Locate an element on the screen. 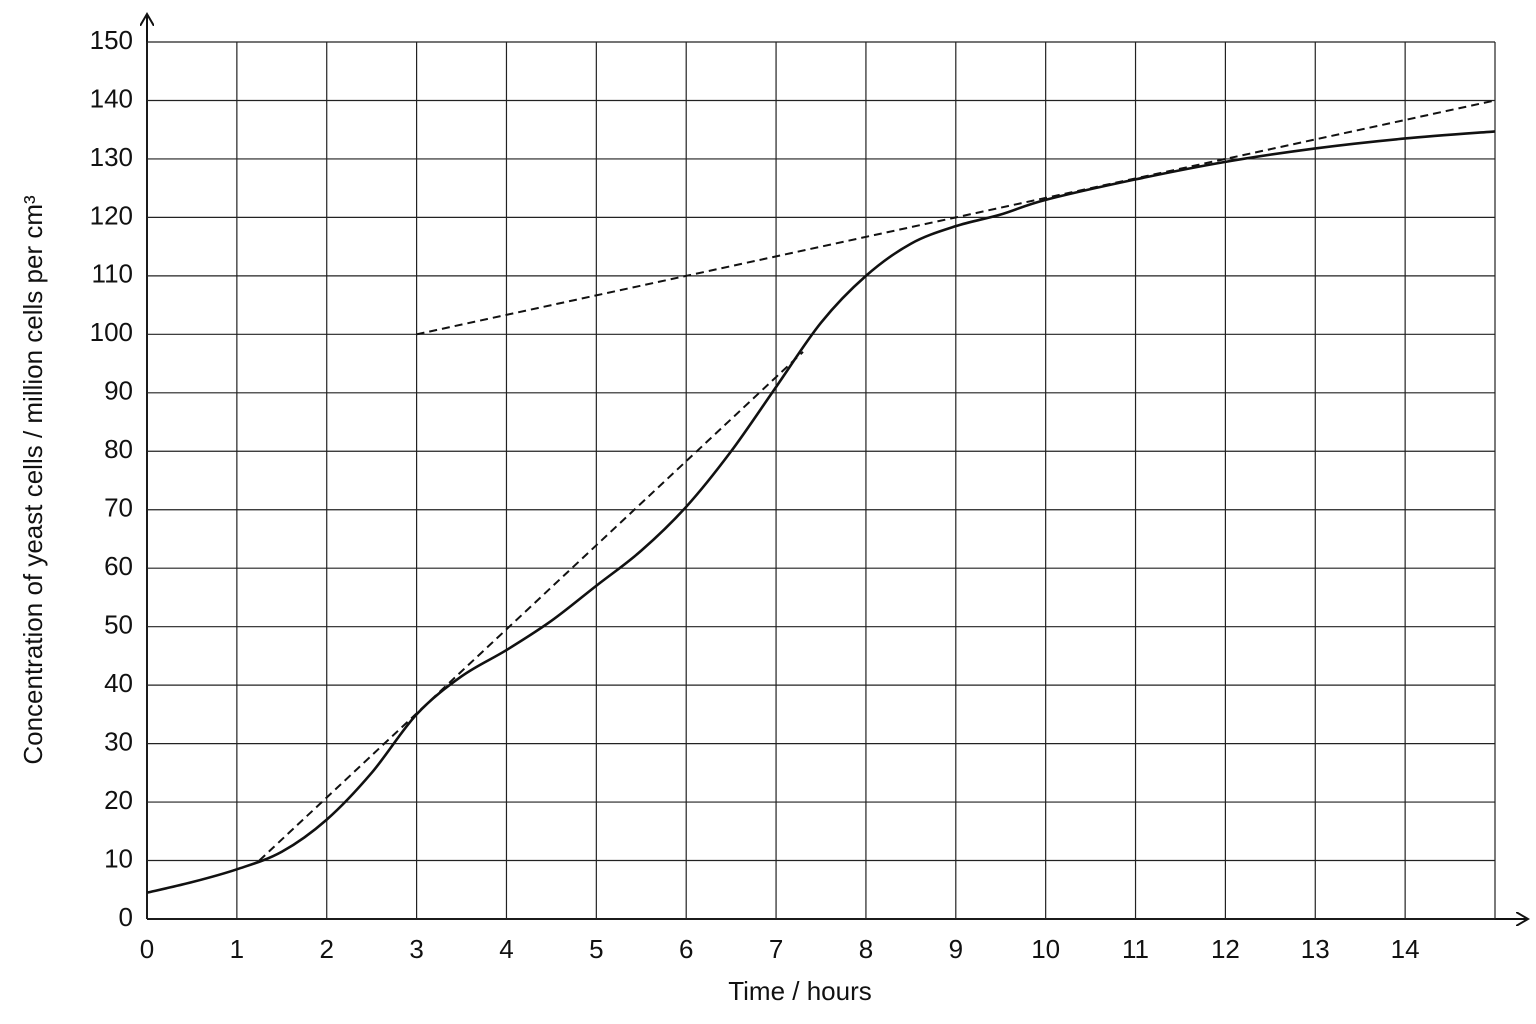 This screenshot has height=1024, width=1536. y-tick-label: 130 is located at coordinates (111, 157).